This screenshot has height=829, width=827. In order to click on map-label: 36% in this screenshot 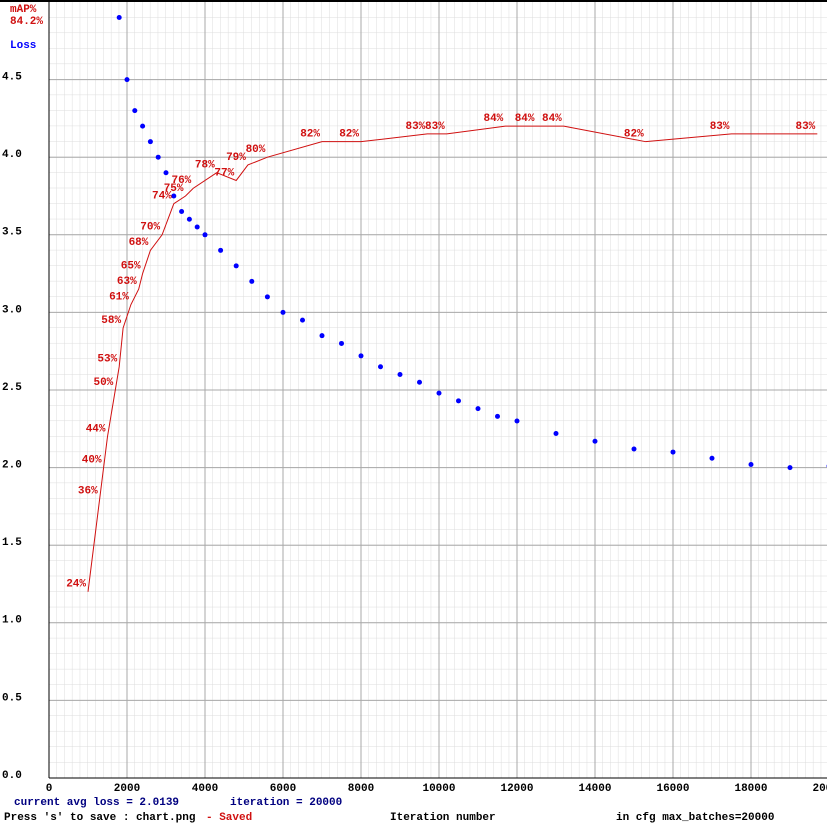, I will do `click(88, 492)`.